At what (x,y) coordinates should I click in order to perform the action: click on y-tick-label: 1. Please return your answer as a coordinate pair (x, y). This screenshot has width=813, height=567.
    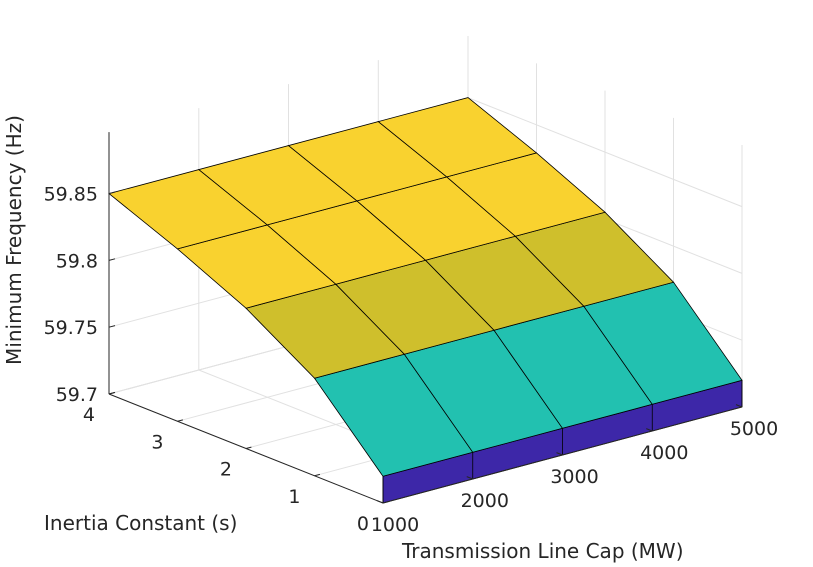
    Looking at the image, I should click on (294, 497).